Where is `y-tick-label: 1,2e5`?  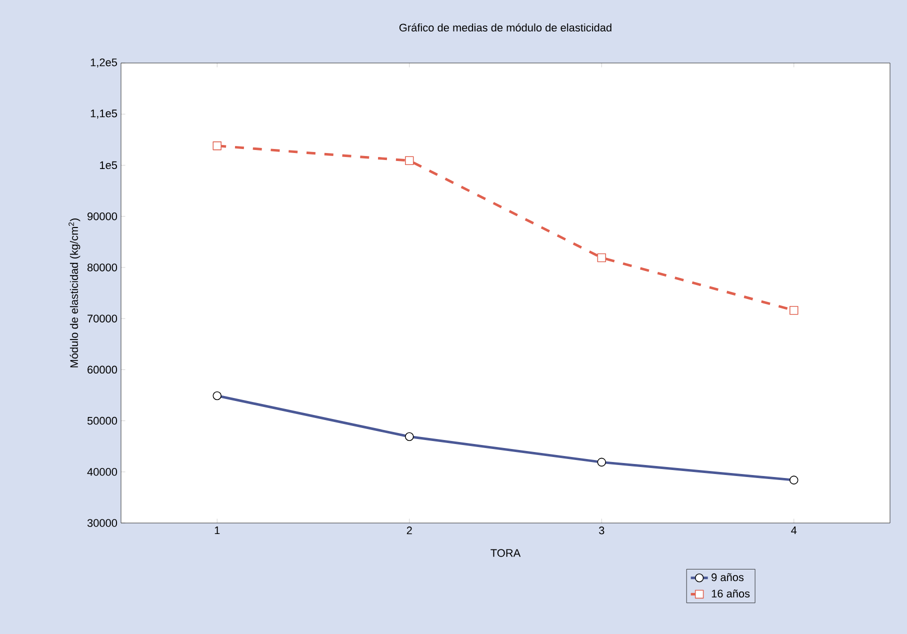 y-tick-label: 1,2e5 is located at coordinates (104, 63).